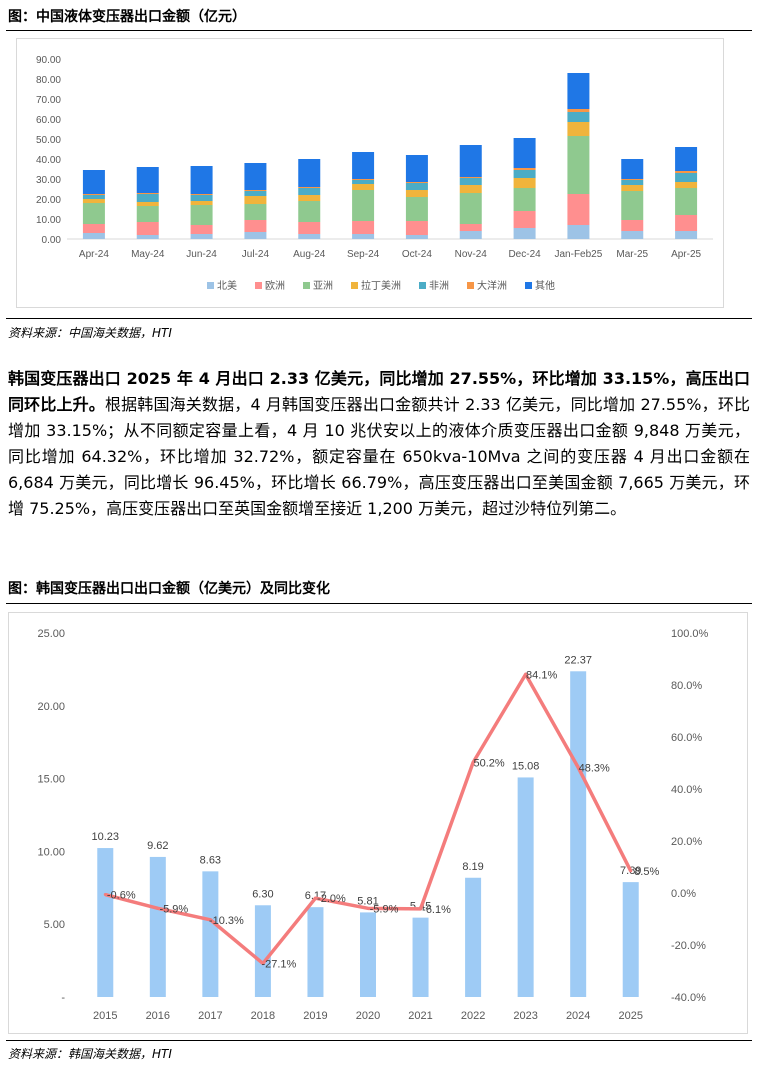  What do you see at coordinates (379, 1040) in the screenshot?
I see `figure2-bottom-rule` at bounding box center [379, 1040].